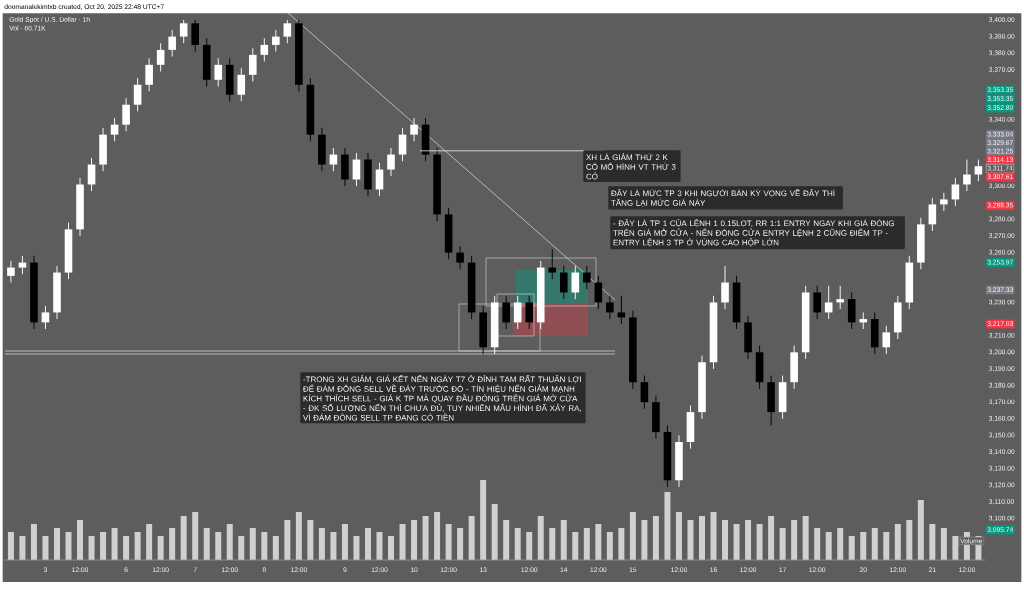 The image size is (1024, 608). Describe the element at coordinates (753, 232) in the screenshot. I see `annotation: - ĐÂY LÀ TP 1 CỦA LỆNH 1 0.15LOT, RR 1:1 ENTRY NGAY KHI GIÁ ĐÓNG TRÊN GIÁ MỞ CỬA - NẾN ĐÓNG CỬA ENTRY LỆNH 2 CŨNG ĐIỂM TP - ENTRY LỆNH 3 TP Ở VÙNG CAO HỘP LỚN` at that location.